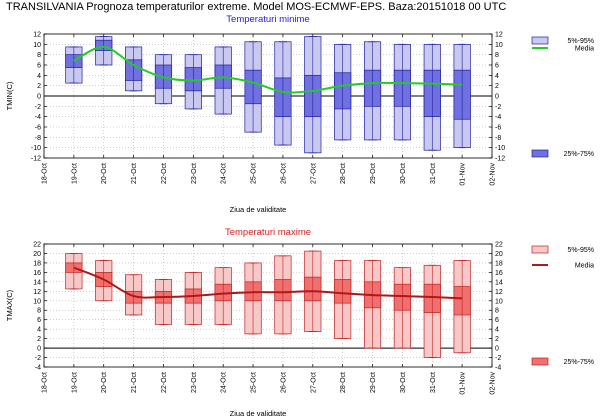 Image resolution: width=600 pixels, height=420 pixels. I want to click on y-tick-label-right: 14, so click(499, 282).